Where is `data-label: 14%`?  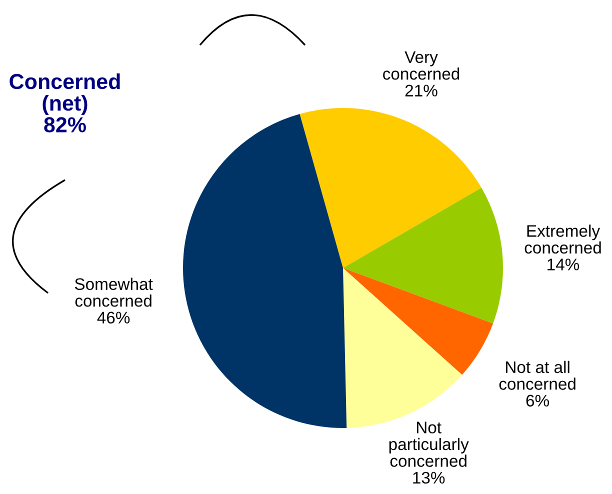
data-label: 14% is located at coordinates (564, 264).